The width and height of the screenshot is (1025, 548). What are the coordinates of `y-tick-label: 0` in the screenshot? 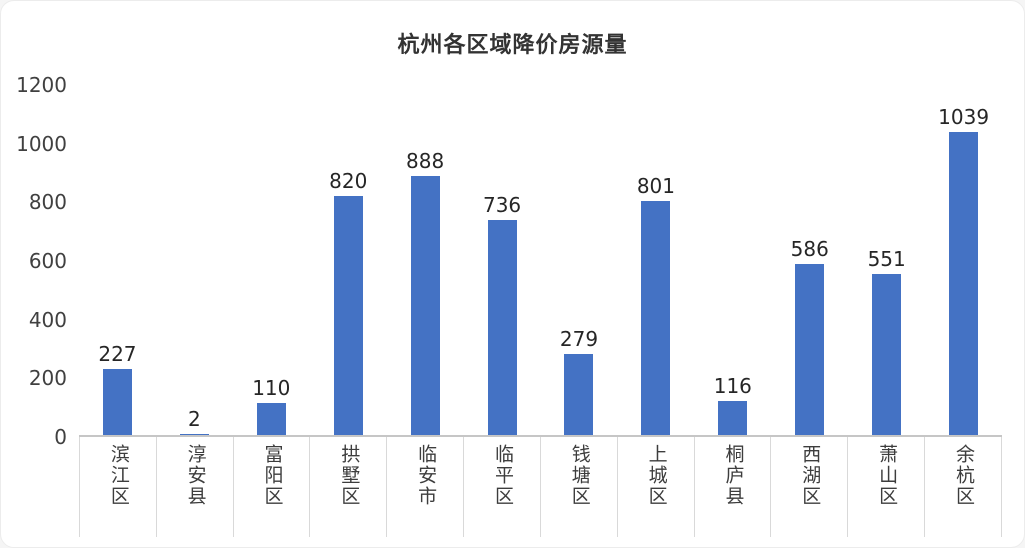 It's located at (60, 437).